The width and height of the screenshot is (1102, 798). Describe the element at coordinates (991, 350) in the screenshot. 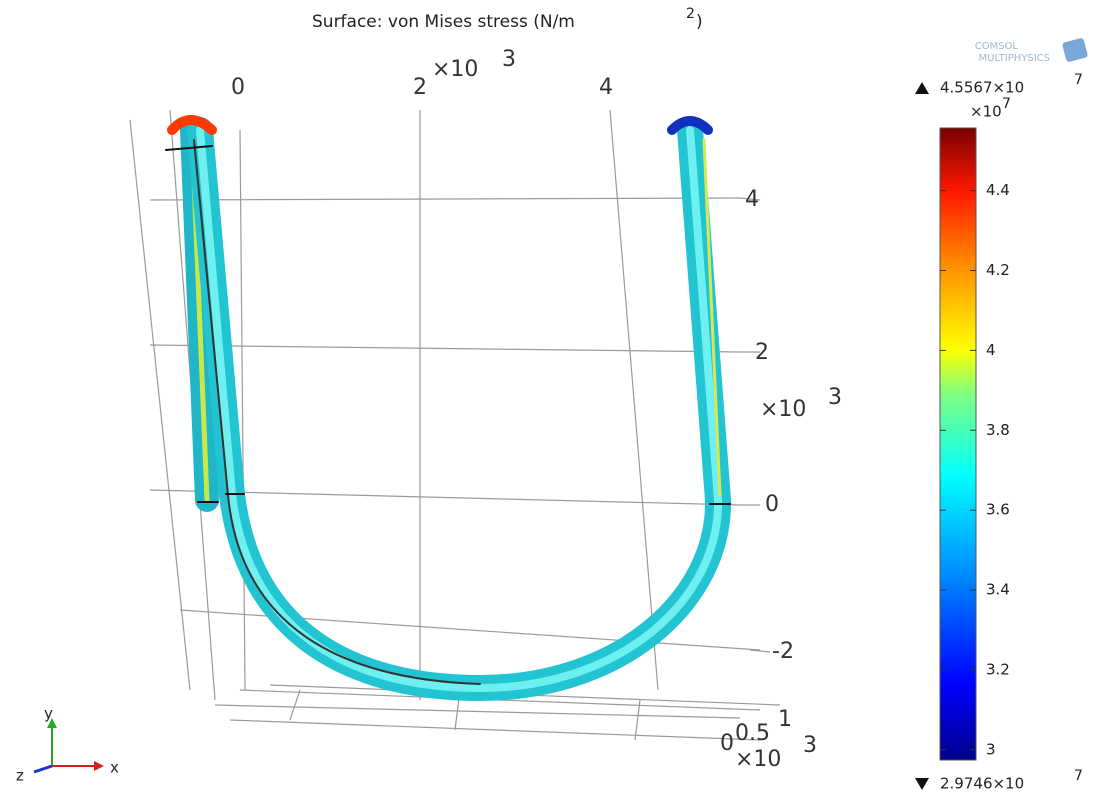

I see `colorbar-tick-label: 4` at that location.